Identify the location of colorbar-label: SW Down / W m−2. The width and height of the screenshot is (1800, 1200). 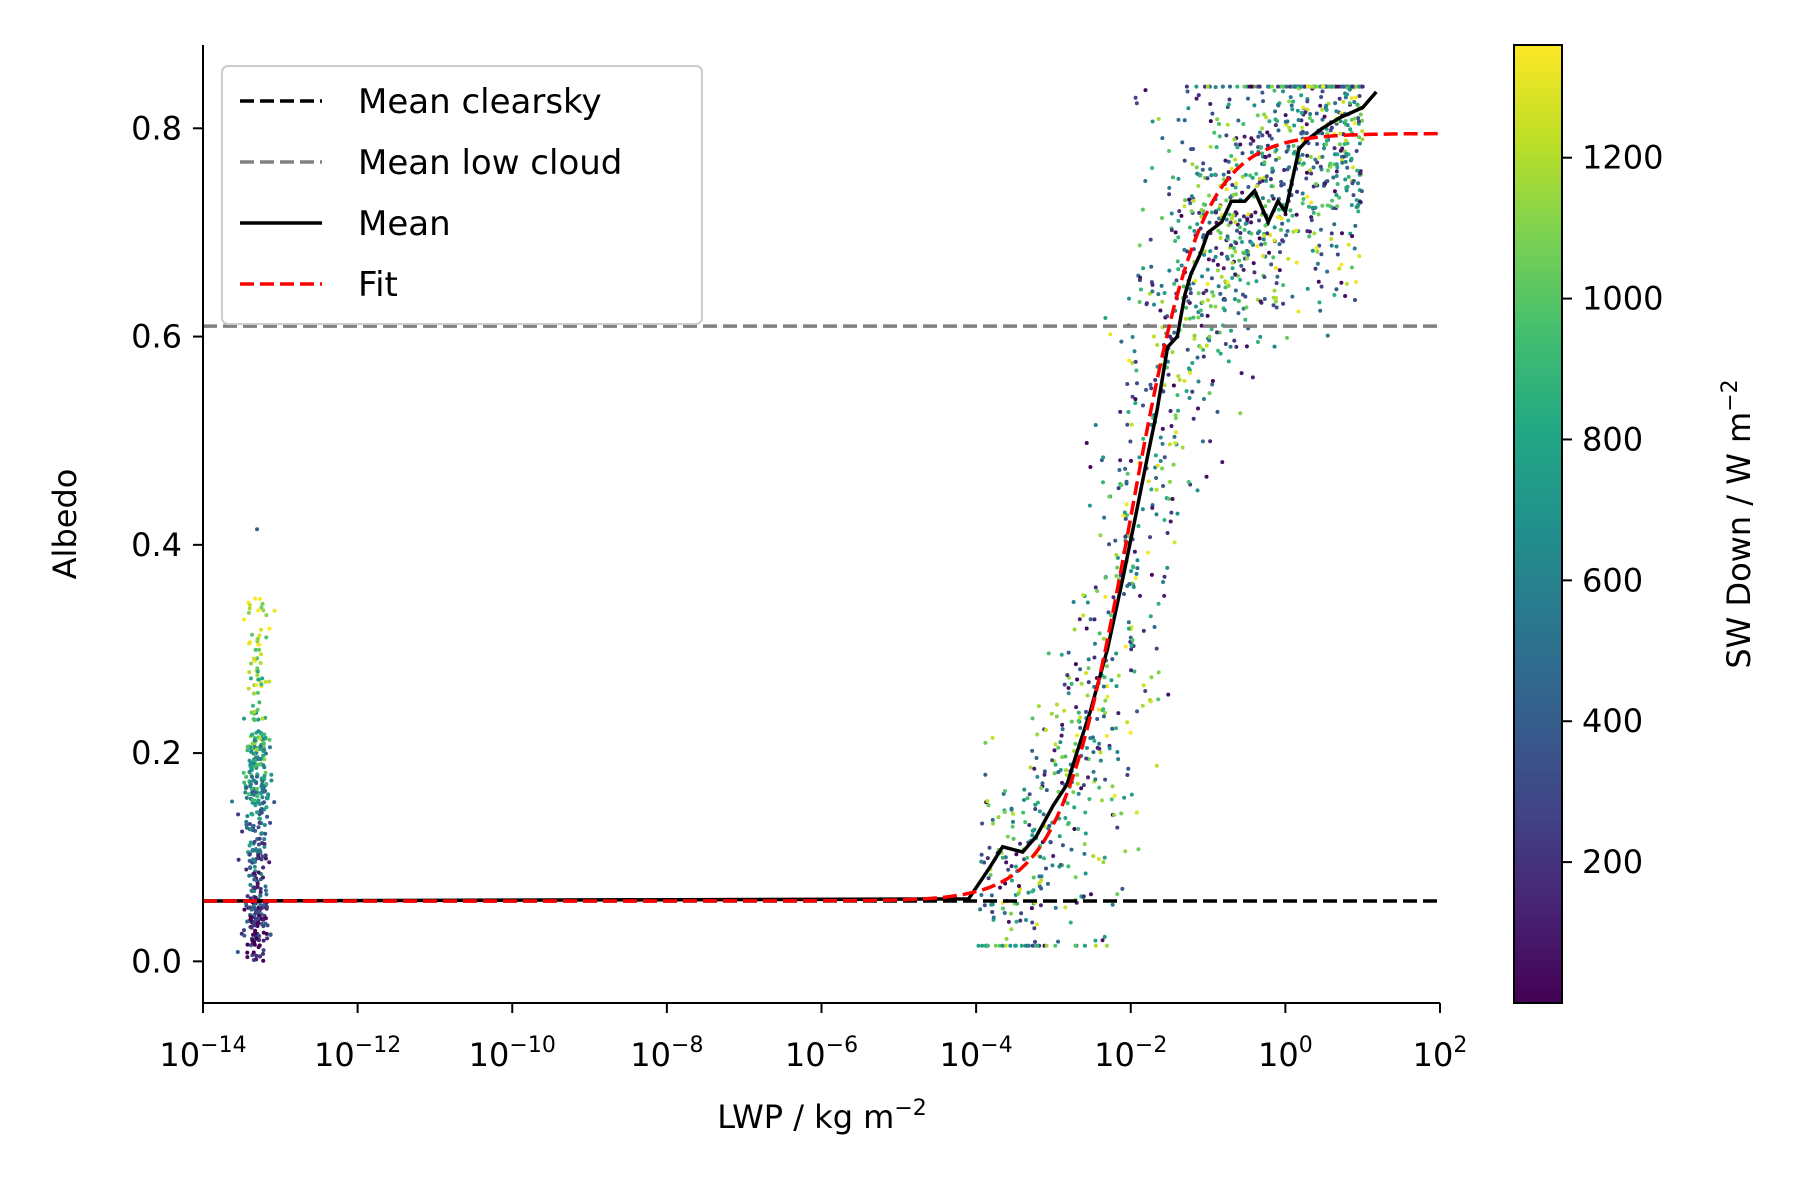
(1738, 523).